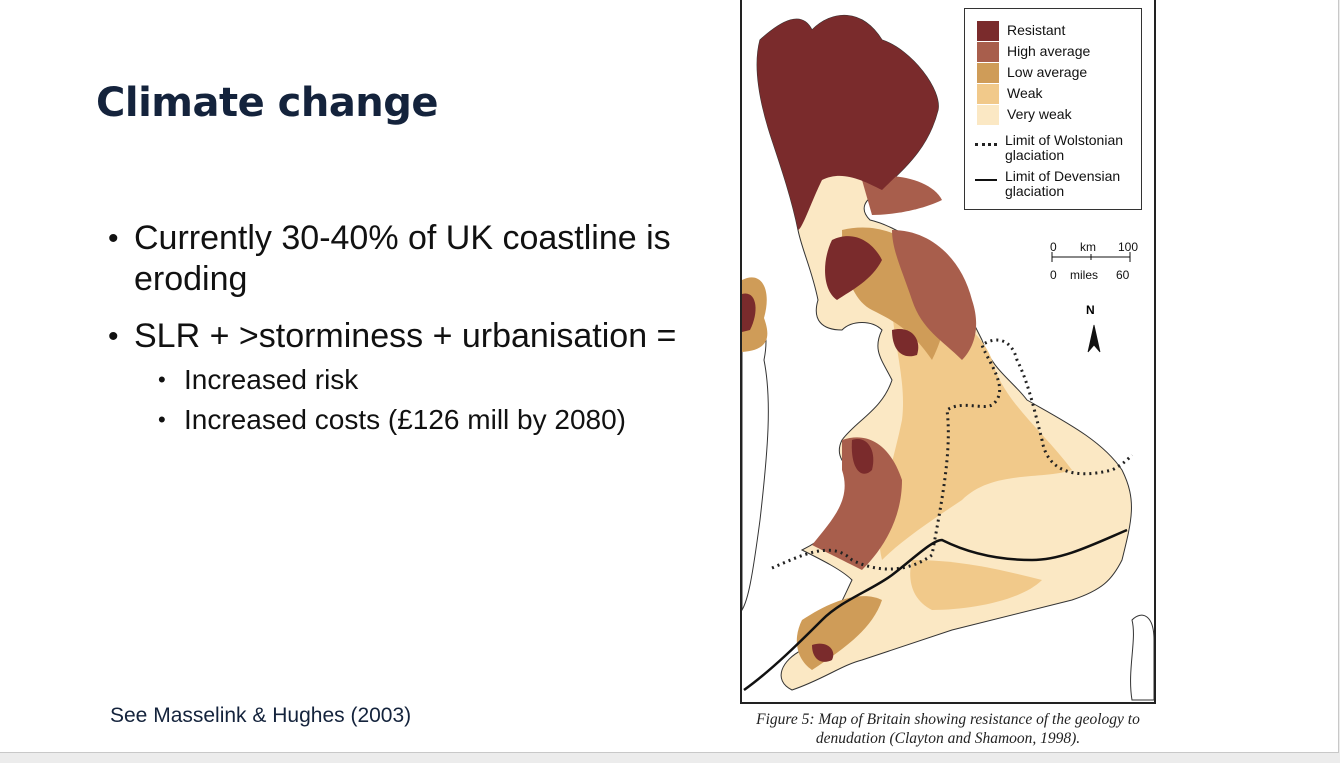 The width and height of the screenshot is (1340, 763). Describe the element at coordinates (438, 420) in the screenshot. I see `sub-bullet-item: Increased costs (£126 mill by 2080)` at that location.